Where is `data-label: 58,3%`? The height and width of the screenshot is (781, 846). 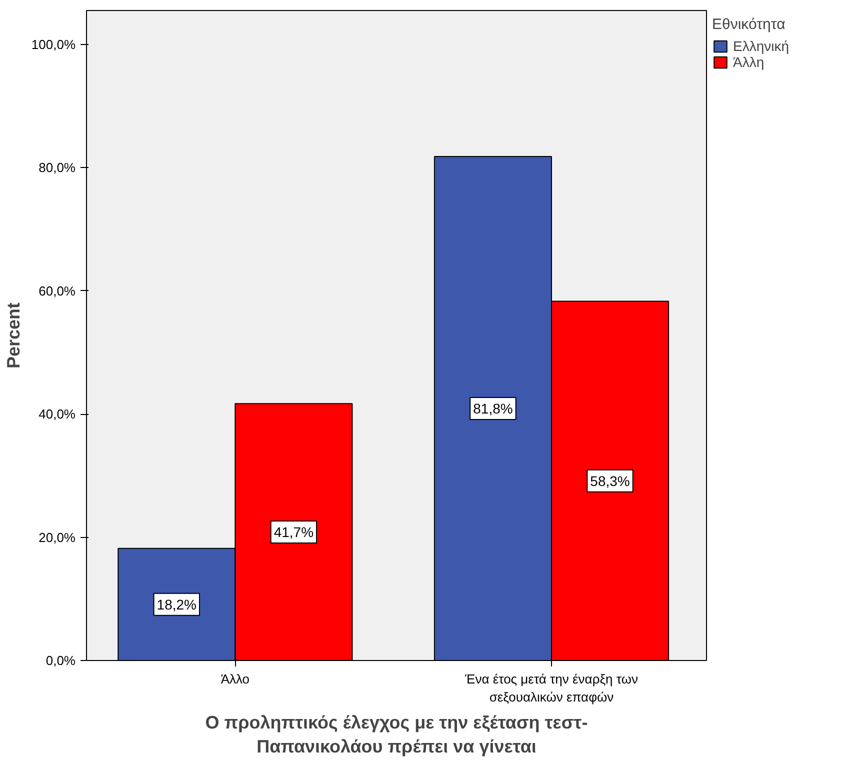
data-label: 58,3% is located at coordinates (610, 480).